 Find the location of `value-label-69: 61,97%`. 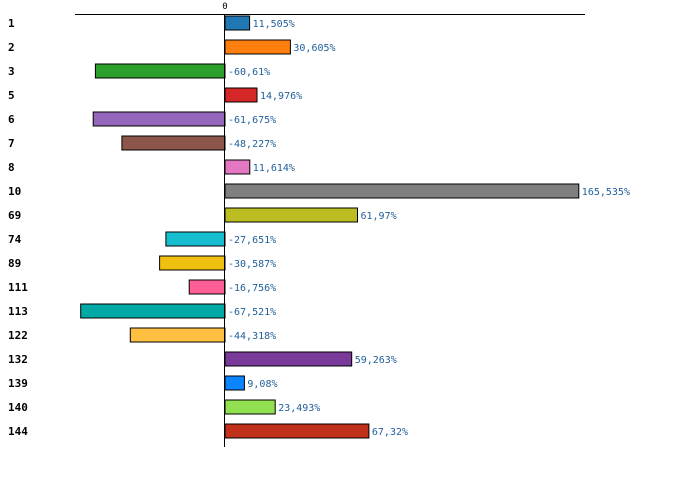

value-label-69: 61,97% is located at coordinates (379, 216).